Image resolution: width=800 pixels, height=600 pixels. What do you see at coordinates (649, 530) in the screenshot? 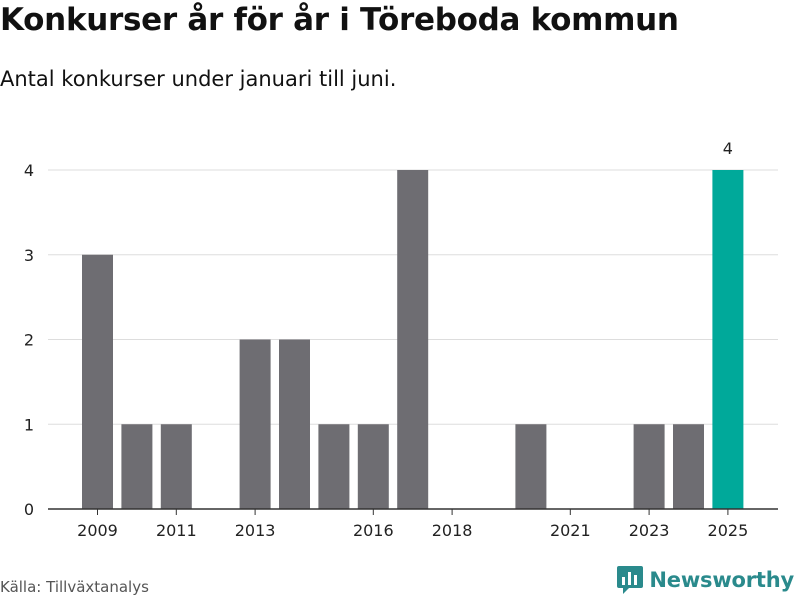
I see `x-tick-label-2023: 2023` at bounding box center [649, 530].